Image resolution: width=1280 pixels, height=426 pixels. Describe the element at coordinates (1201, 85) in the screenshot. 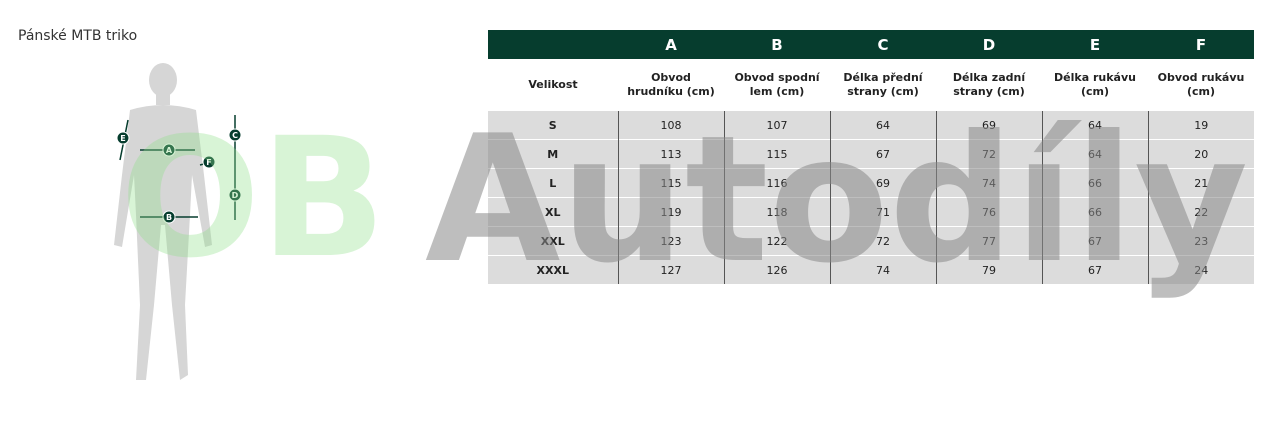

I see `column-header: Obvod rukávu (cm)` at that location.